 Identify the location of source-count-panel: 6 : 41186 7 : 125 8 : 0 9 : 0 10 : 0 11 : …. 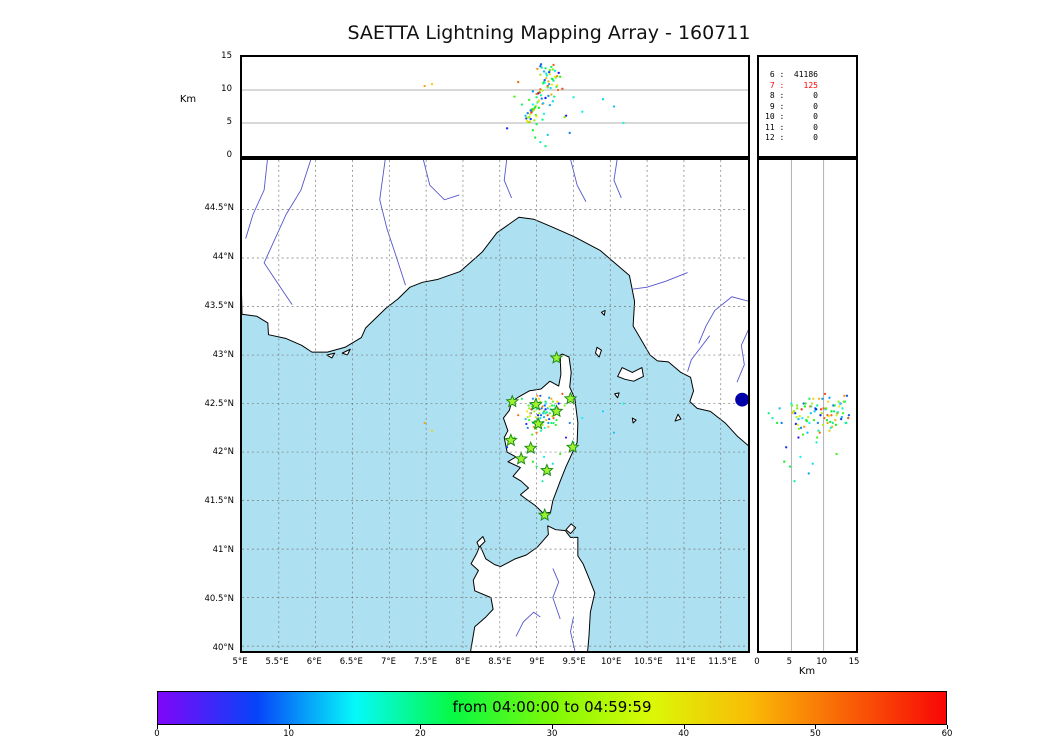
(807, 106).